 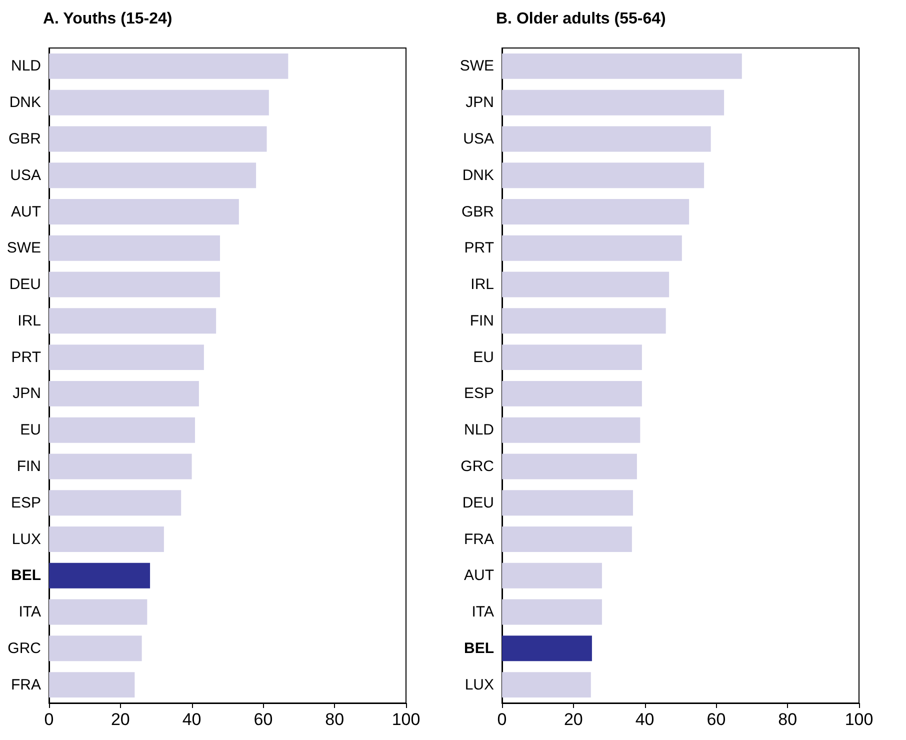 What do you see at coordinates (581, 19) in the screenshot?
I see `chart-title: B. Older adults (55-64)` at bounding box center [581, 19].